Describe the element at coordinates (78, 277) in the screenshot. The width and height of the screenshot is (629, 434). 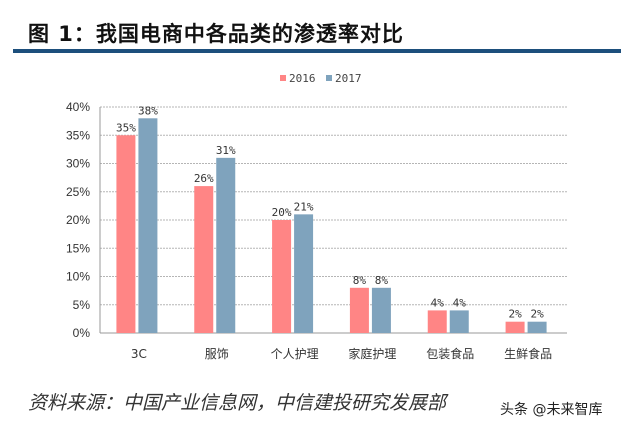
I see `y-tick-label: 10%` at that location.